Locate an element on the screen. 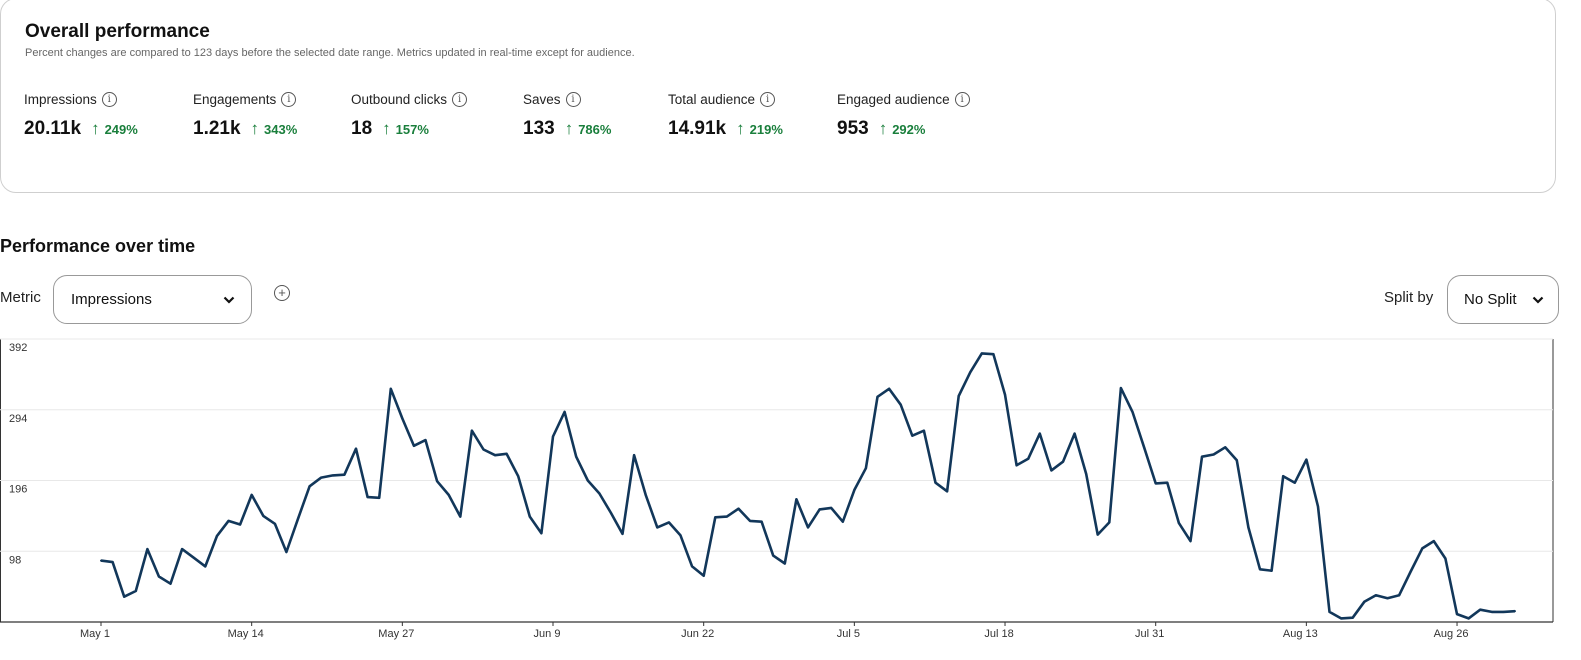  metric-value: 18 is located at coordinates (362, 128).